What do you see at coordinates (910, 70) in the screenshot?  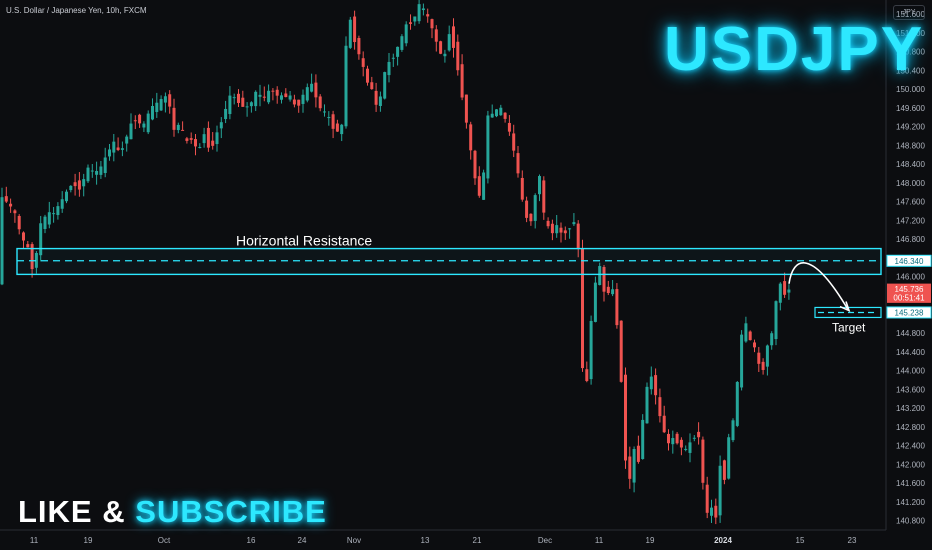 I see `y-tick-label: 150.400` at bounding box center [910, 70].